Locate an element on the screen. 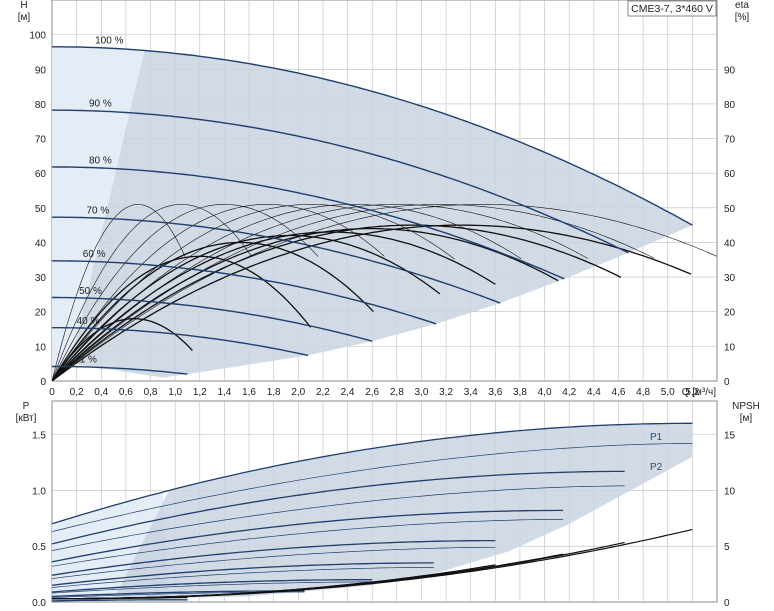 The image size is (774, 611). speed-label: 50 % is located at coordinates (90, 291).